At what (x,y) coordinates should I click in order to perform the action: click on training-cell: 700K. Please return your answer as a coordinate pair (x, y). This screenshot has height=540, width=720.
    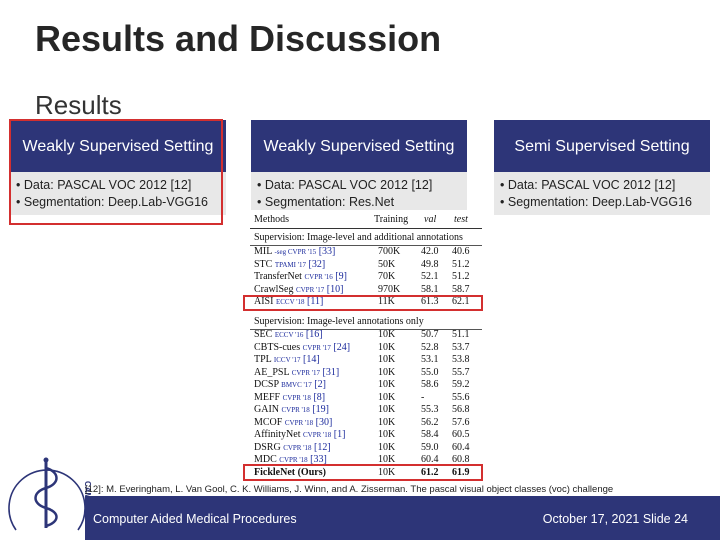
    Looking at the image, I should click on (389, 251).